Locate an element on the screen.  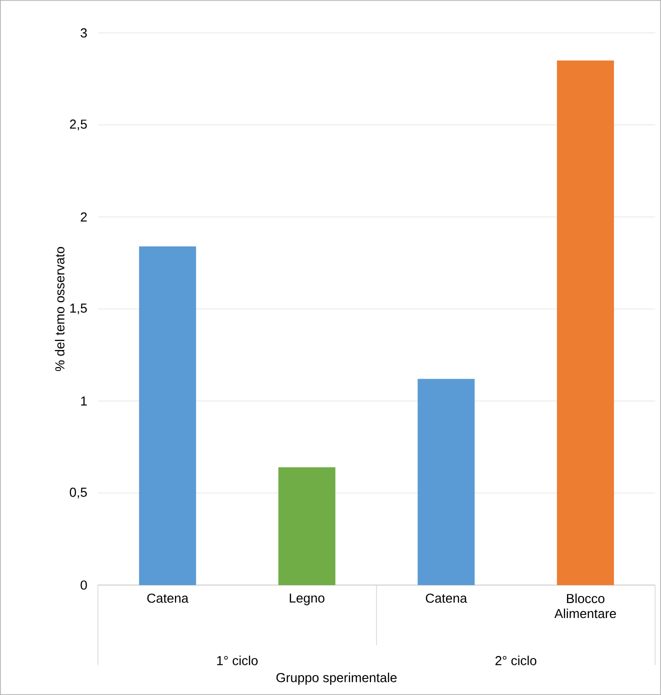
y-tick-label: 0 is located at coordinates (83, 585).